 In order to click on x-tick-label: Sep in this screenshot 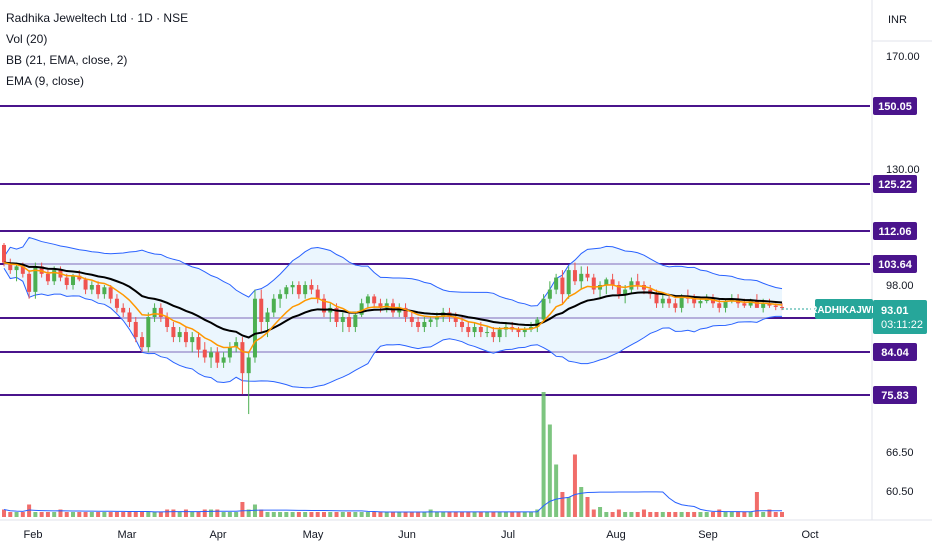, I will do `click(708, 535)`.